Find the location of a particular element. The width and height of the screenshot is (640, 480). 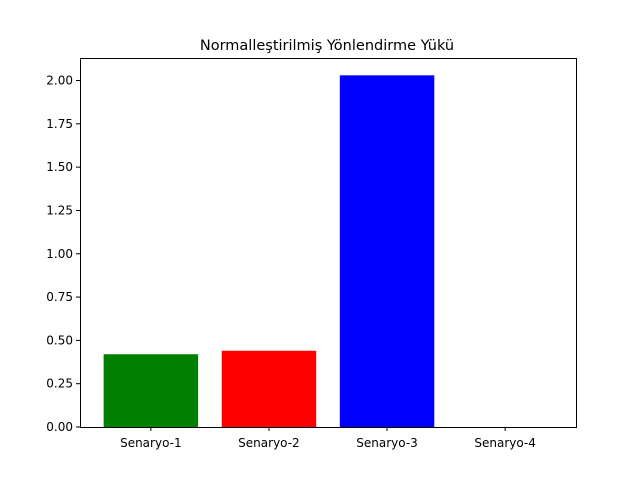

y-tick-label: 1.00 is located at coordinates (59, 254).